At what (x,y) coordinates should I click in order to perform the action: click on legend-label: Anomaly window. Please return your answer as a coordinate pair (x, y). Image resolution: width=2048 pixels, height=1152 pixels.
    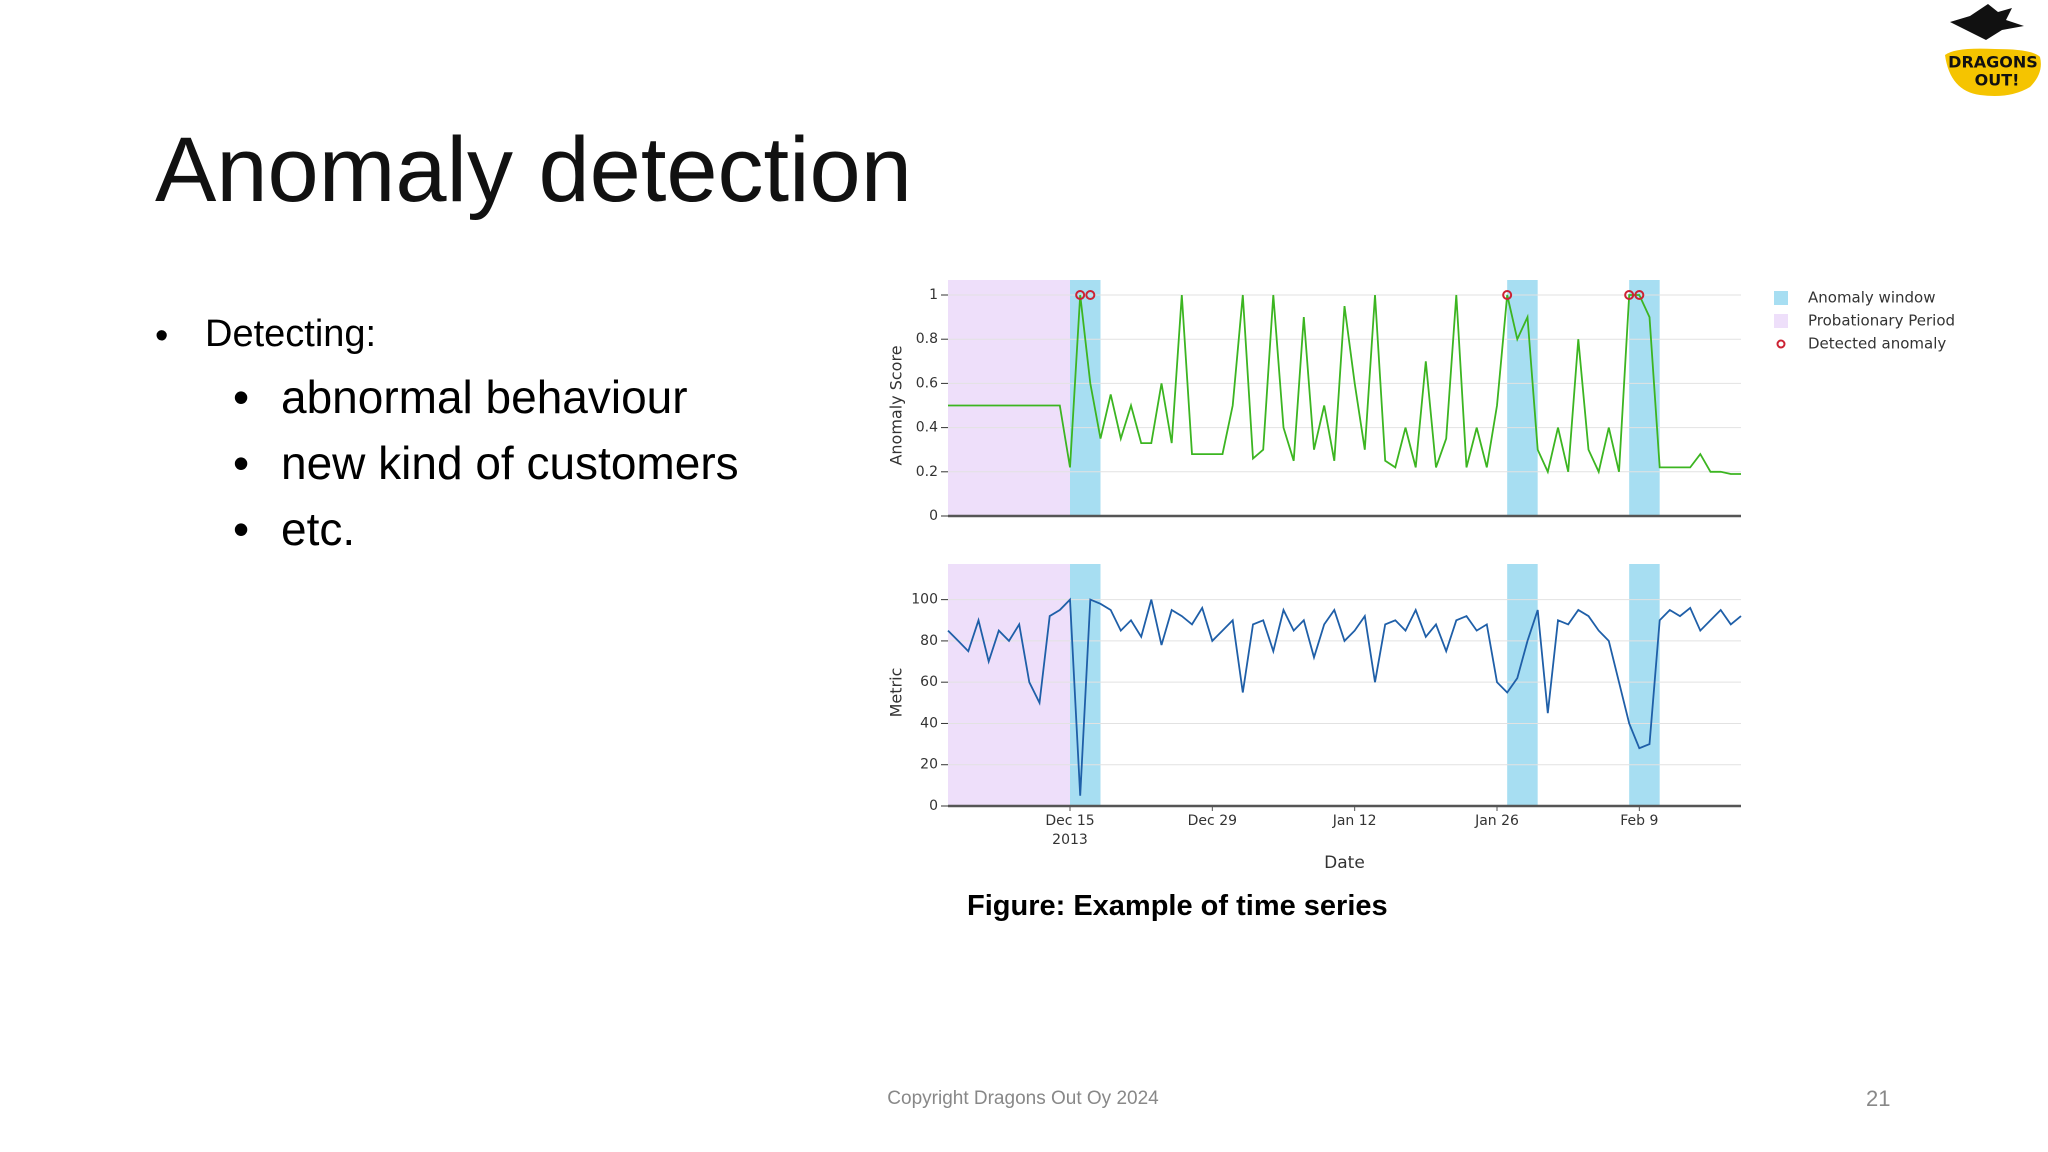
    Looking at the image, I should click on (1871, 298).